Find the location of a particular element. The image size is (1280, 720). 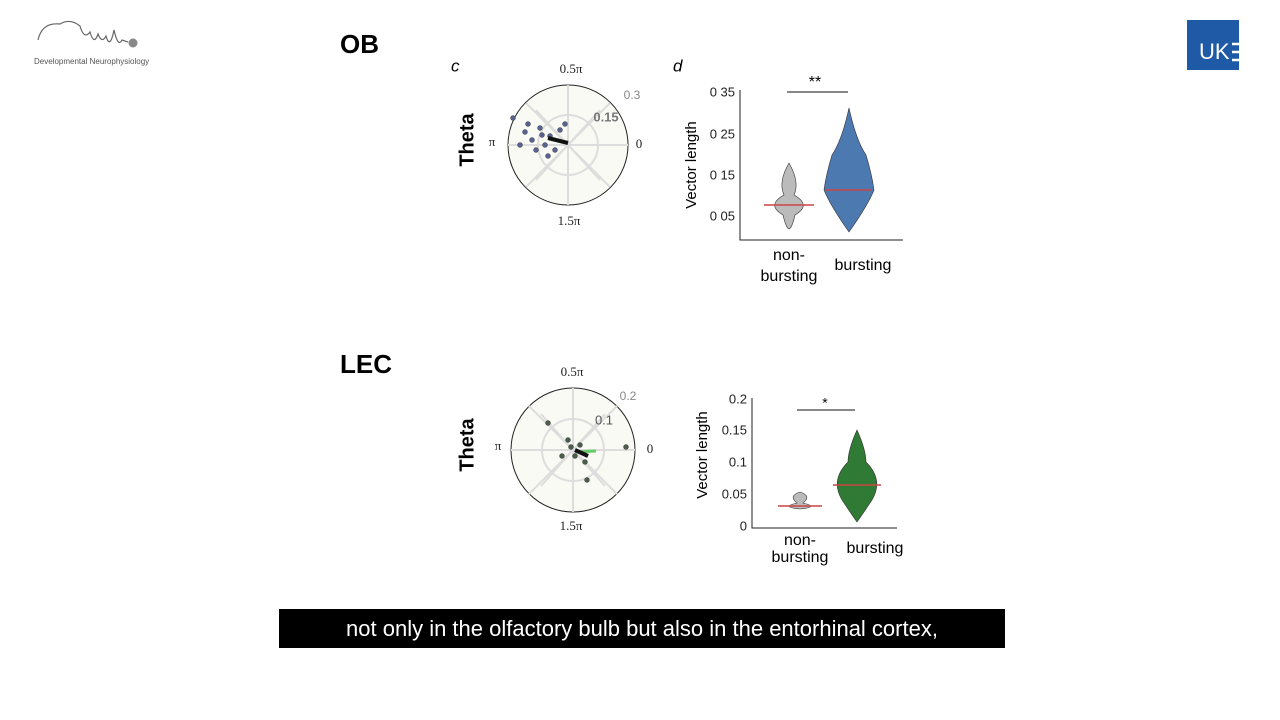

y-tick-label: 0.2 is located at coordinates (738, 398).